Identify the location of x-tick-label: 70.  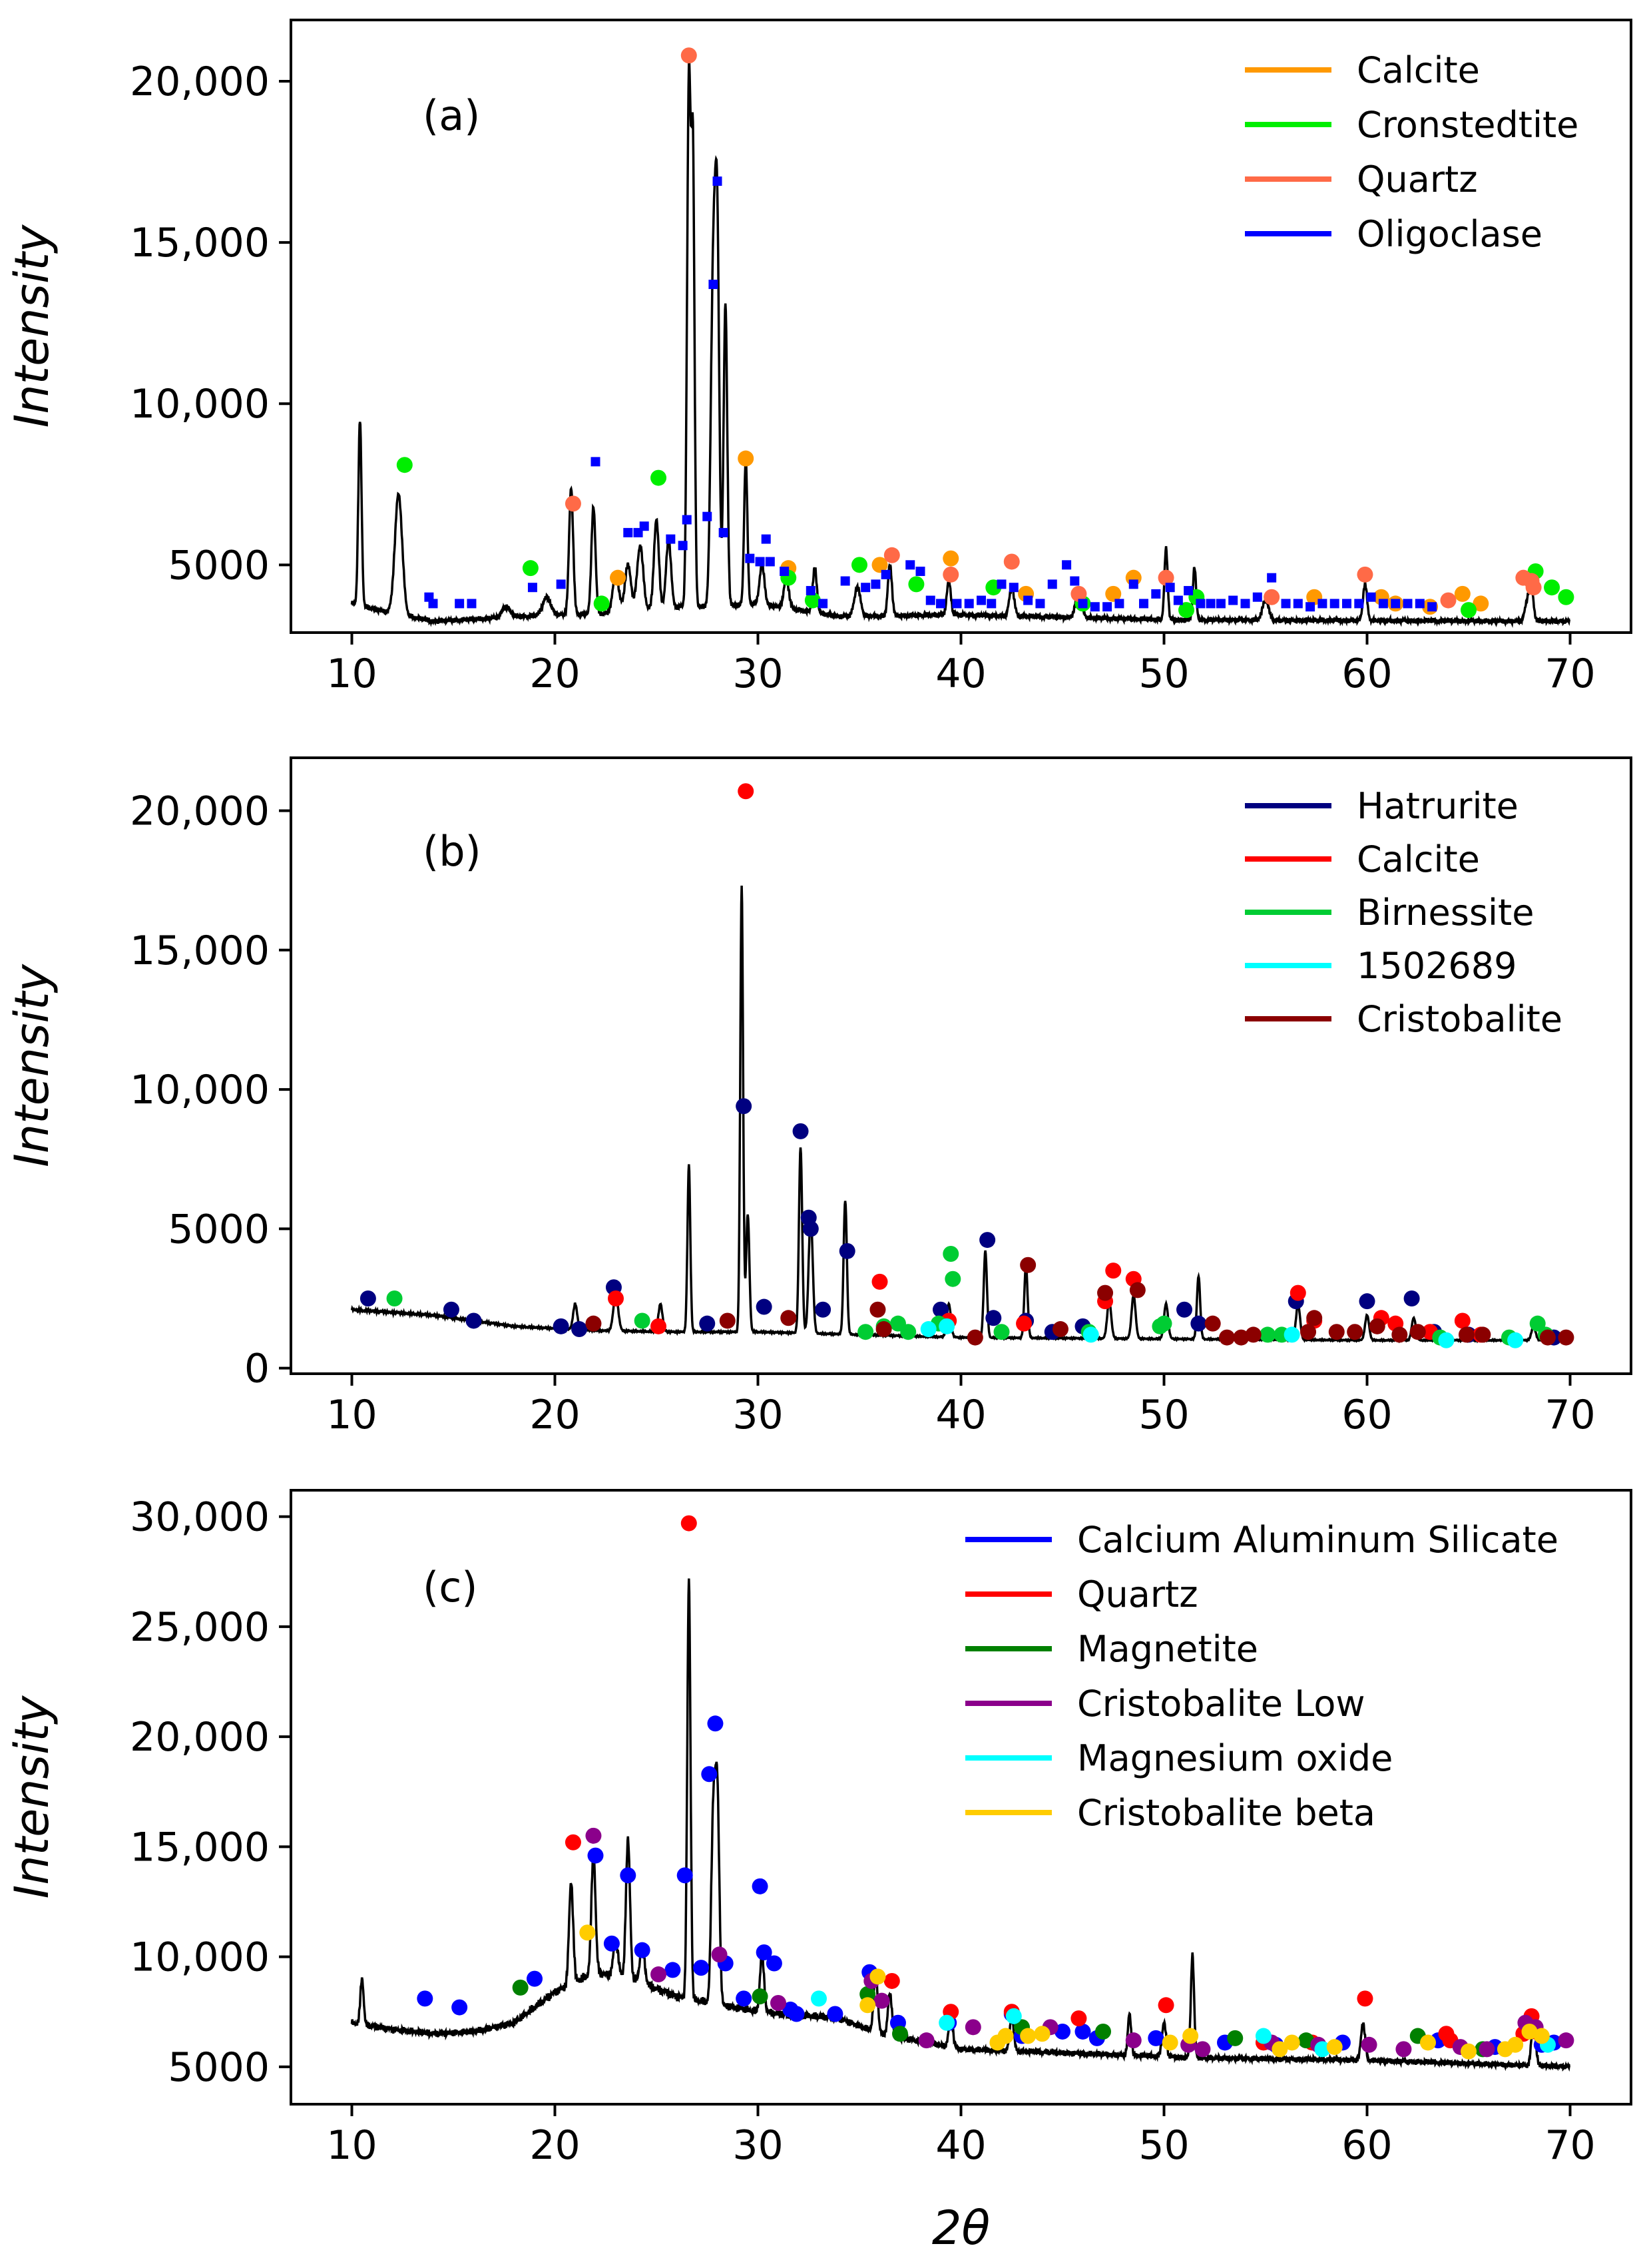
(1569, 1415).